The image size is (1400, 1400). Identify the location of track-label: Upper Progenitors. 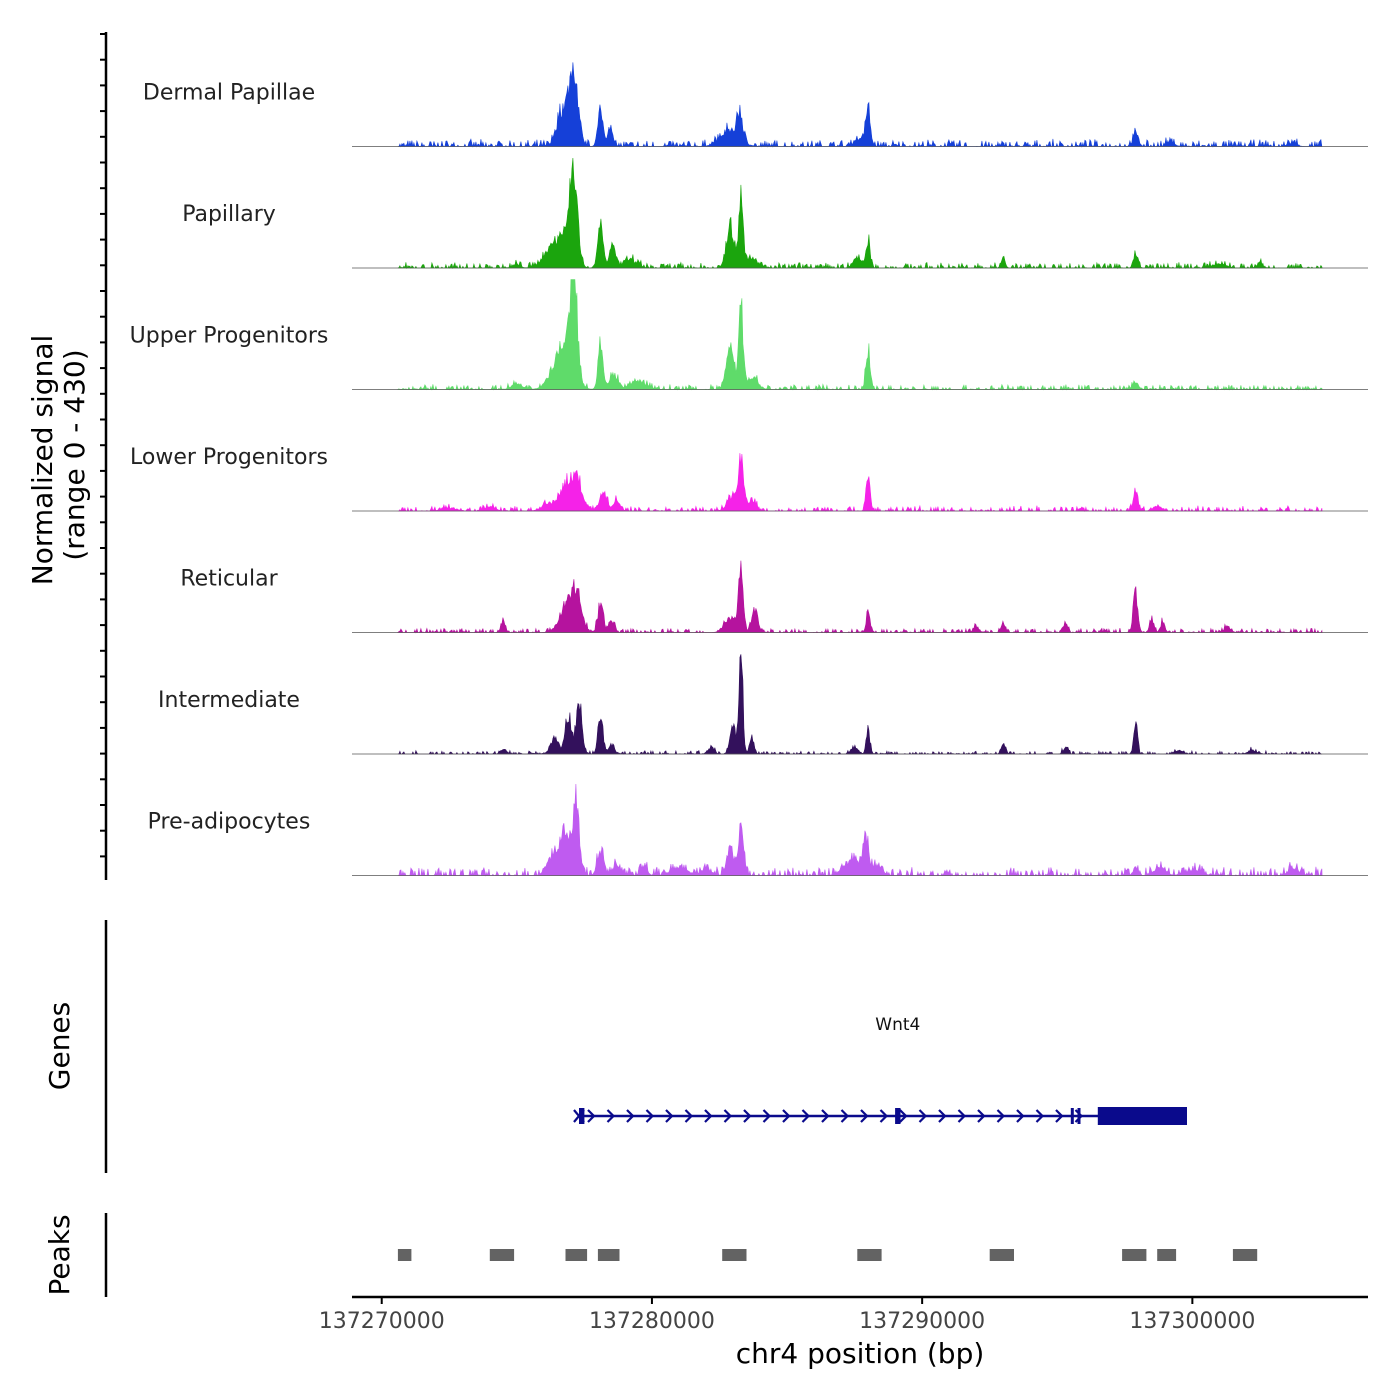
(229, 336).